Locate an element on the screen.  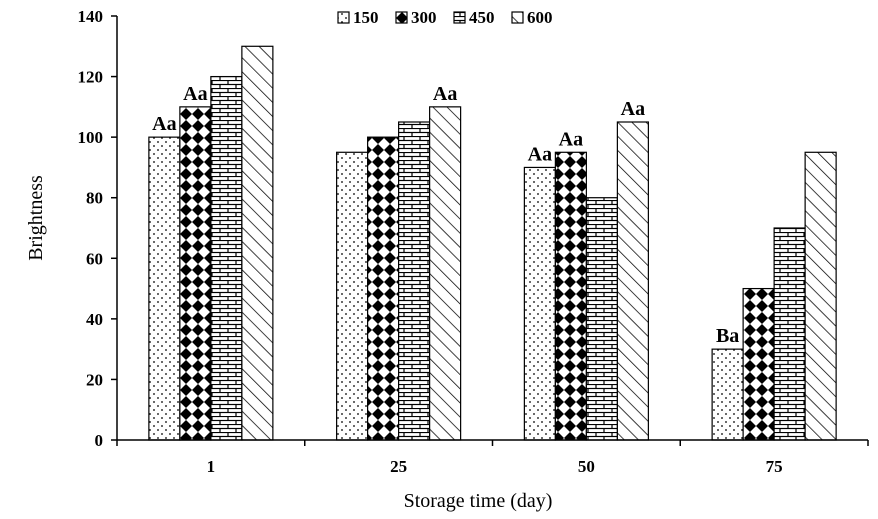
legend-label-300: 300 is located at coordinates (424, 17).